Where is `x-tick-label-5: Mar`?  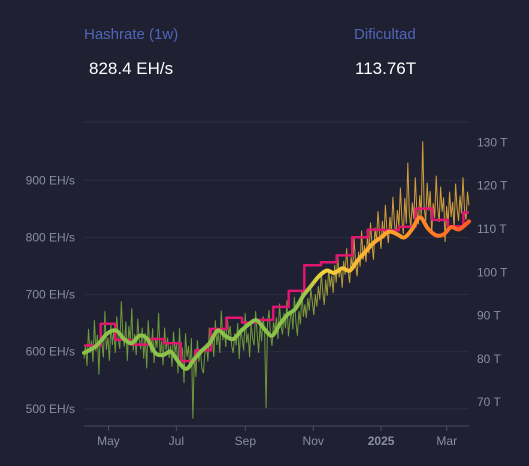
x-tick-label-5: Mar is located at coordinates (446, 441).